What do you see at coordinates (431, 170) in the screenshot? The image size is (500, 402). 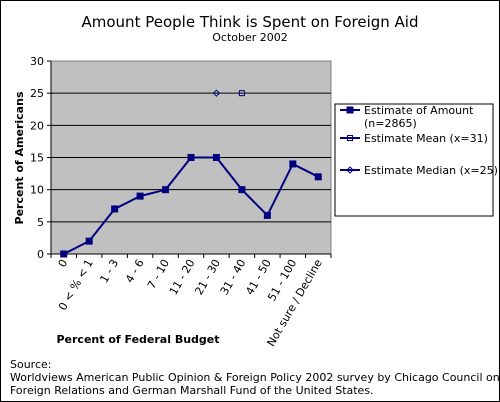 I see `legend-label: Estimate Median (x=25)` at bounding box center [431, 170].